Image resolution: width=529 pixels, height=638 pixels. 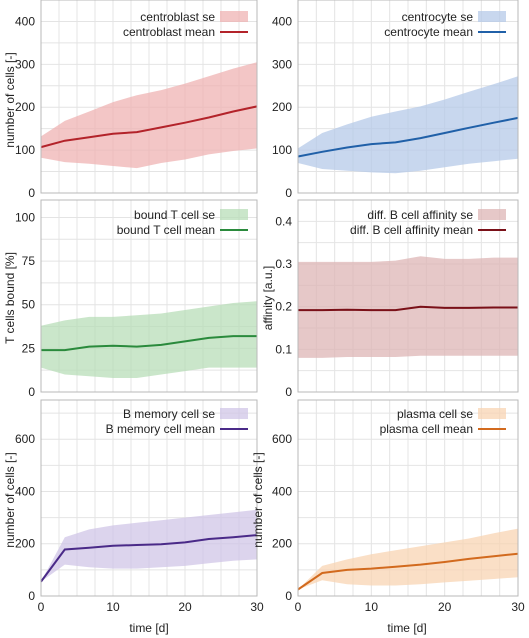 I want to click on legend-label-affinity-se: diff. B cell affinity se, so click(x=420, y=215).